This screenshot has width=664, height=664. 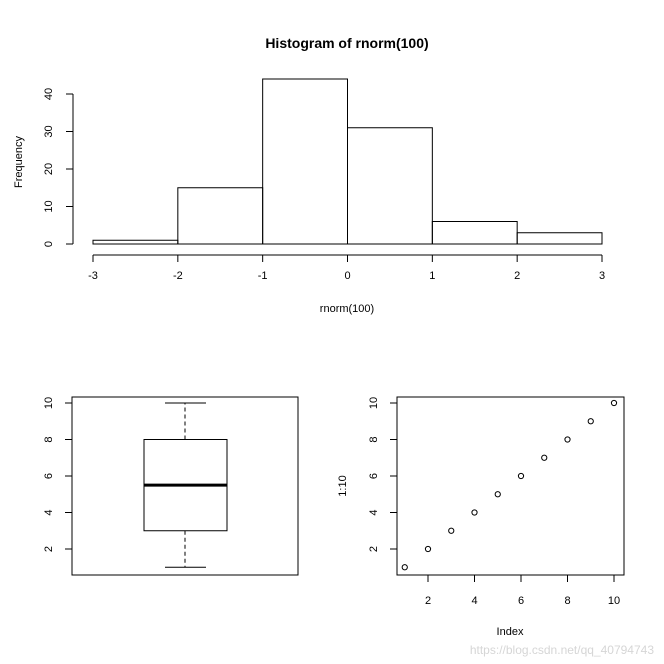 What do you see at coordinates (432, 276) in the screenshot?
I see `histogram-x-tick-label: 1` at bounding box center [432, 276].